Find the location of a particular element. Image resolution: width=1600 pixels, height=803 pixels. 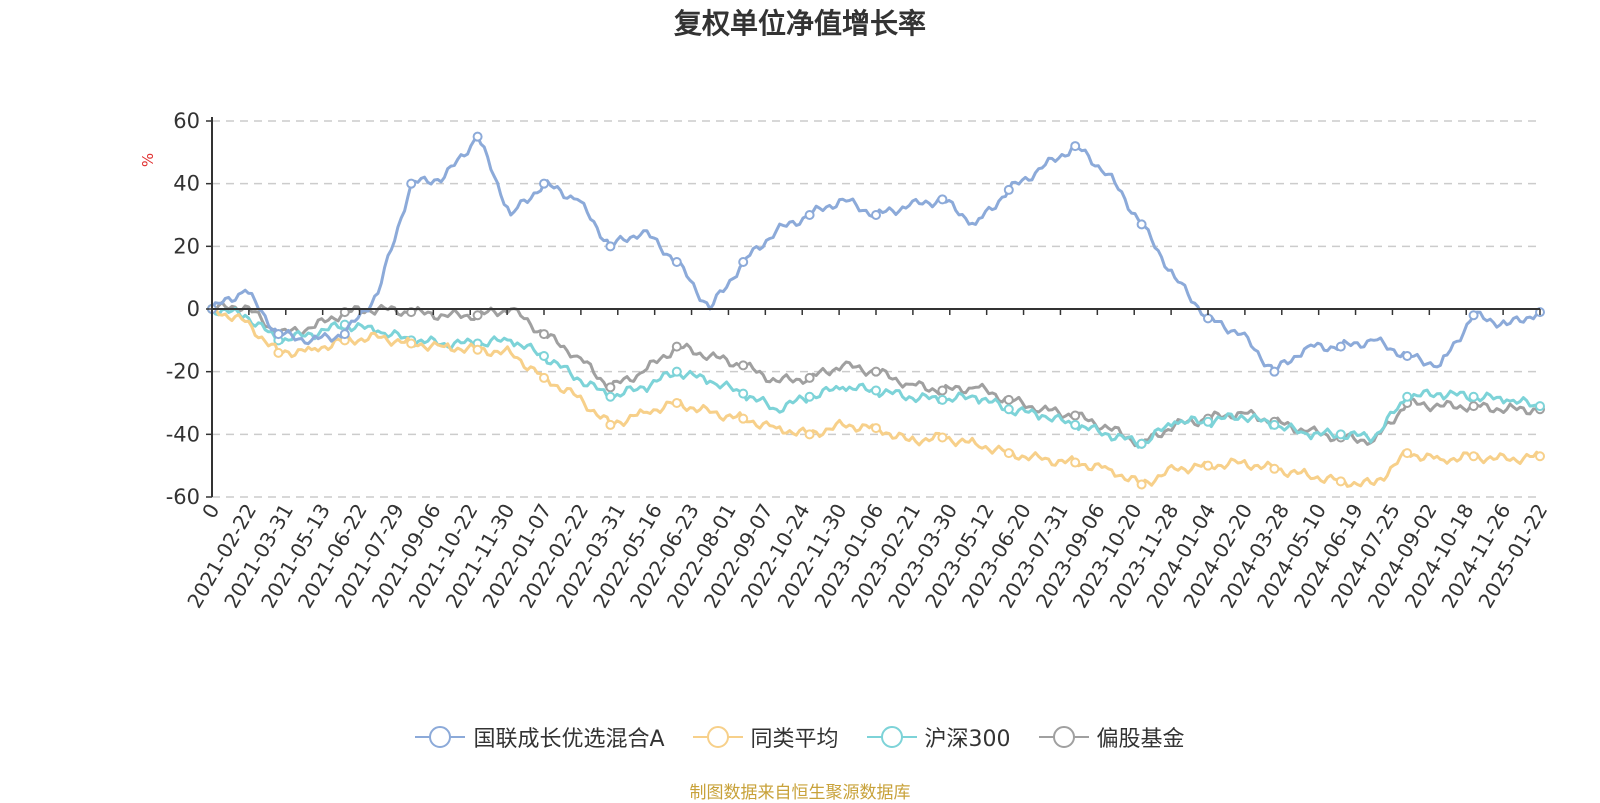

source-note: 制图数据来自恒生聚源数据库 is located at coordinates (800, 793).